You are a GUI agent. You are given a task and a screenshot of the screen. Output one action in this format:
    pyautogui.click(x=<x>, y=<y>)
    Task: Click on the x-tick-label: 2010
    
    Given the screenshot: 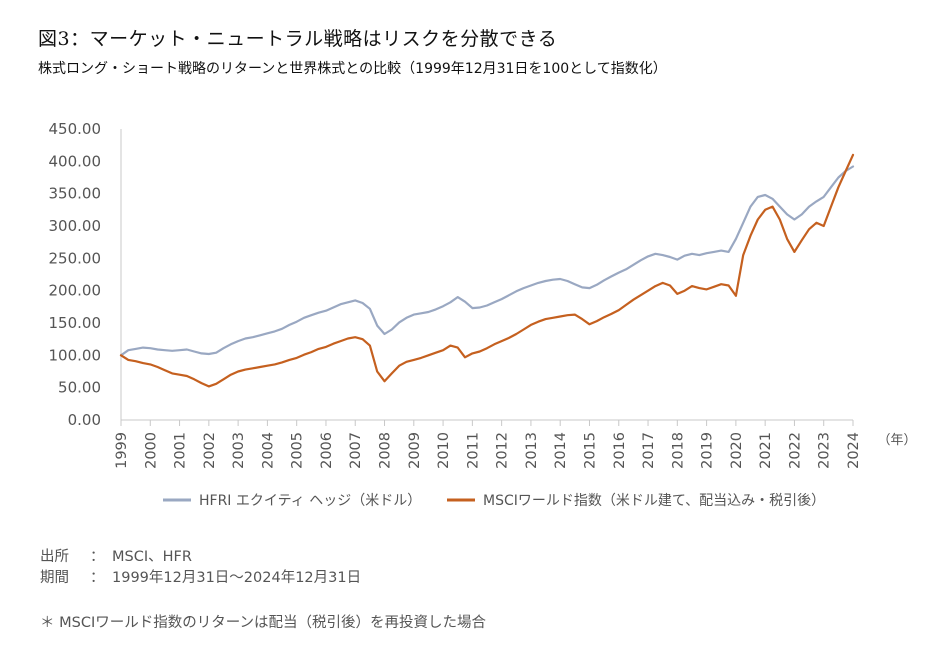 What is the action you would take?
    pyautogui.click(x=444, y=450)
    